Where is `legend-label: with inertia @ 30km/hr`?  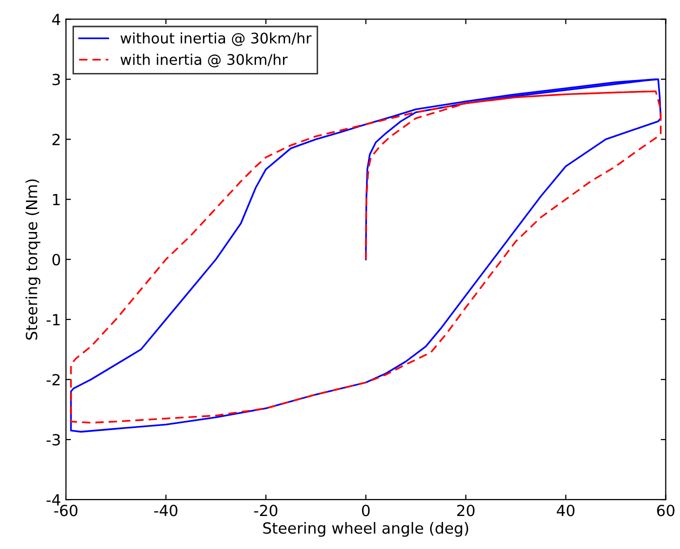
legend-label: with inertia @ 30km/hr is located at coordinates (204, 61).